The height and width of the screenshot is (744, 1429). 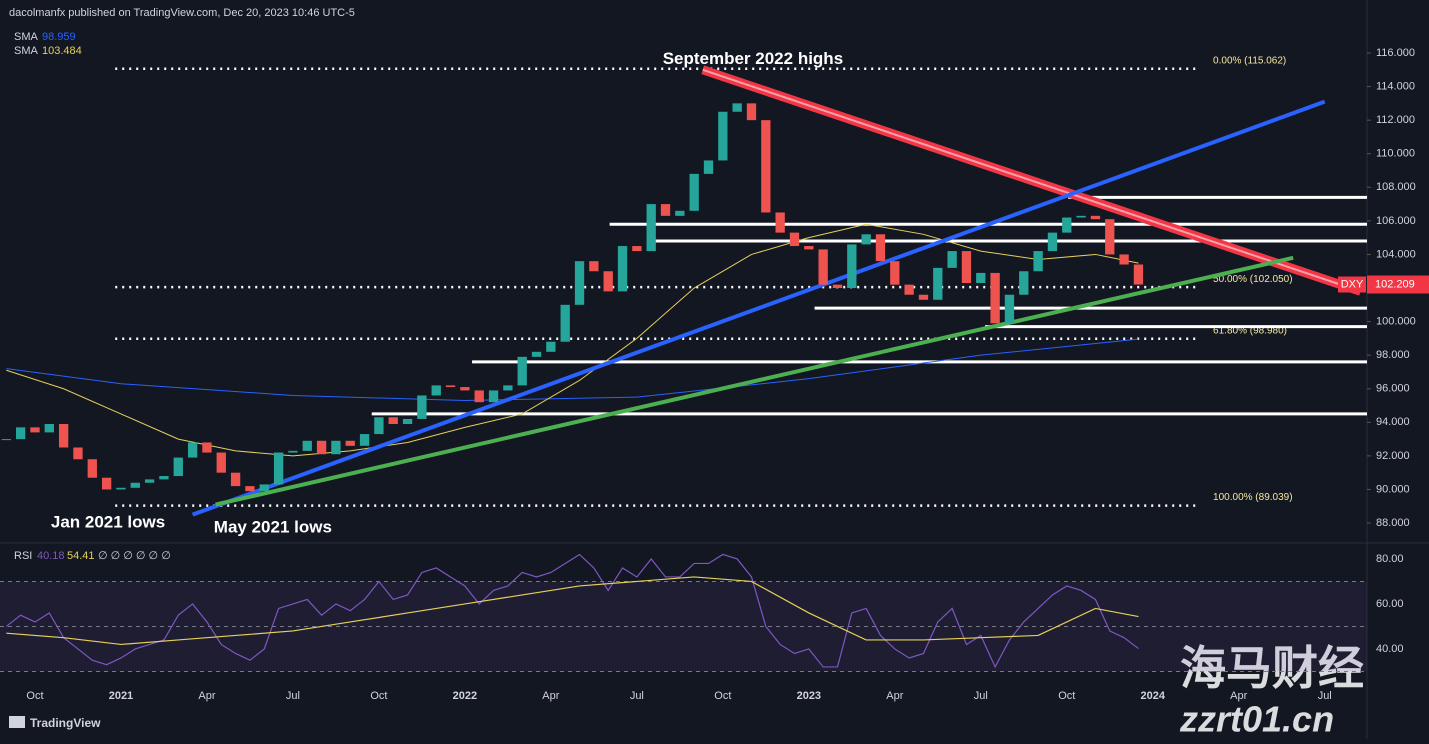 What do you see at coordinates (1153, 696) in the screenshot?
I see `x-tick-label: 2024` at bounding box center [1153, 696].